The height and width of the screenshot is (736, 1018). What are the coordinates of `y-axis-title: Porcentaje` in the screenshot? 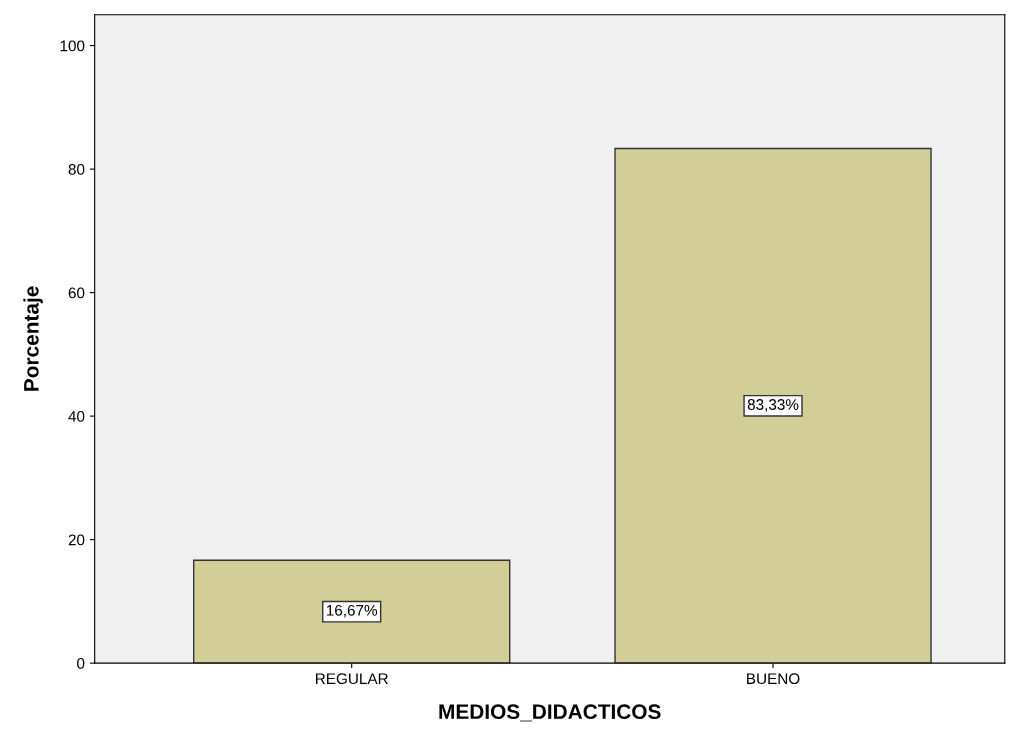 It's located at (33, 338).